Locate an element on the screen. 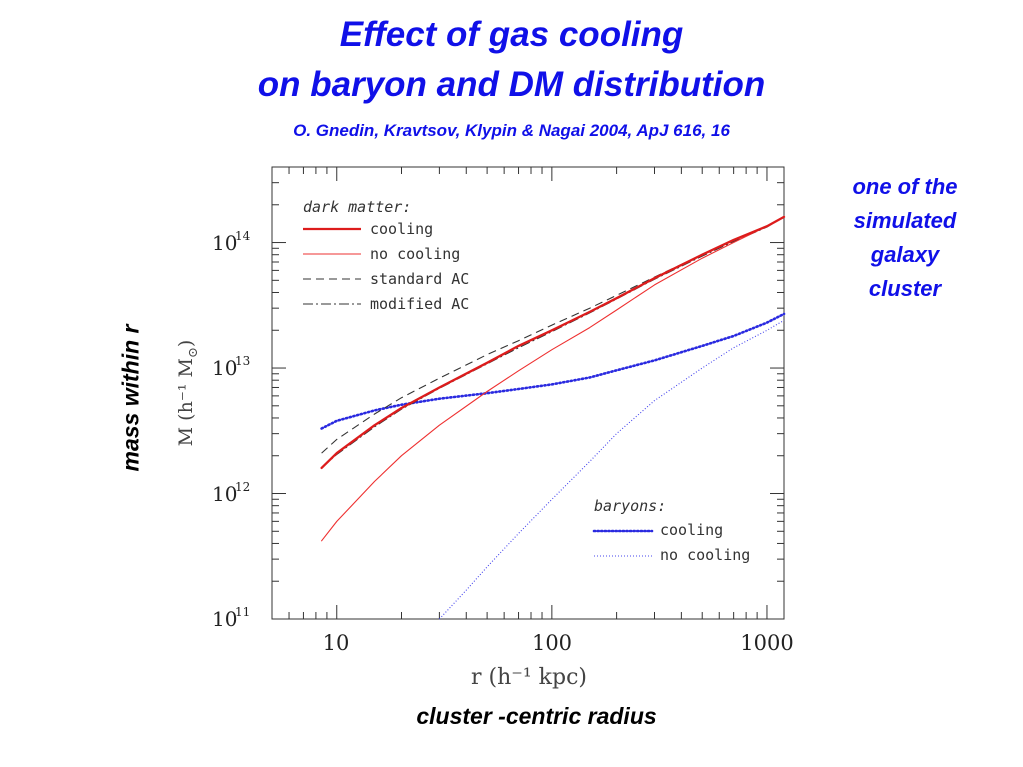 The width and height of the screenshot is (1023, 767). legend-baryon-title: baryons: is located at coordinates (630, 506).